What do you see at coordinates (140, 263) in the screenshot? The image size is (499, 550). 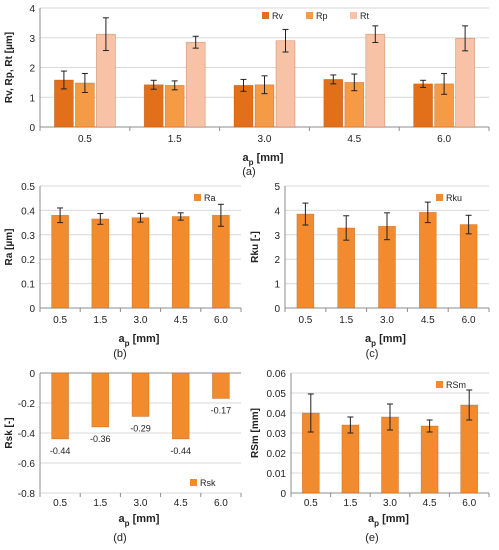 I see `bar-ra-3.0` at bounding box center [140, 263].